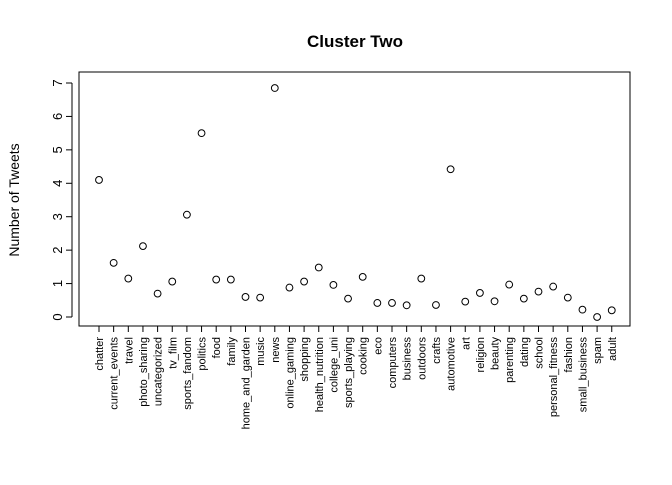 This screenshot has height=485, width=672. What do you see at coordinates (408, 359) in the screenshot?
I see `x-tick-label: business` at bounding box center [408, 359].